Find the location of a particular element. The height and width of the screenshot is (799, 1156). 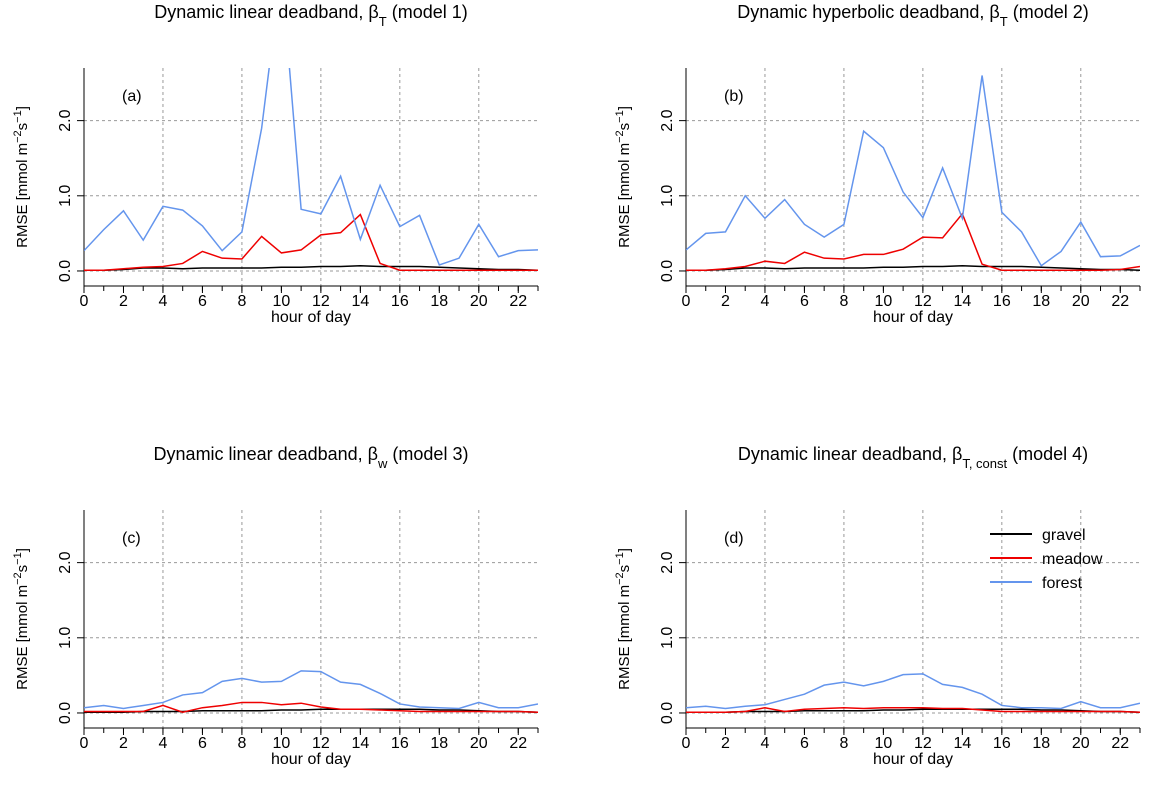

chart-title: Dynamic linear deadband, βw (model 3) is located at coordinates (311, 457).